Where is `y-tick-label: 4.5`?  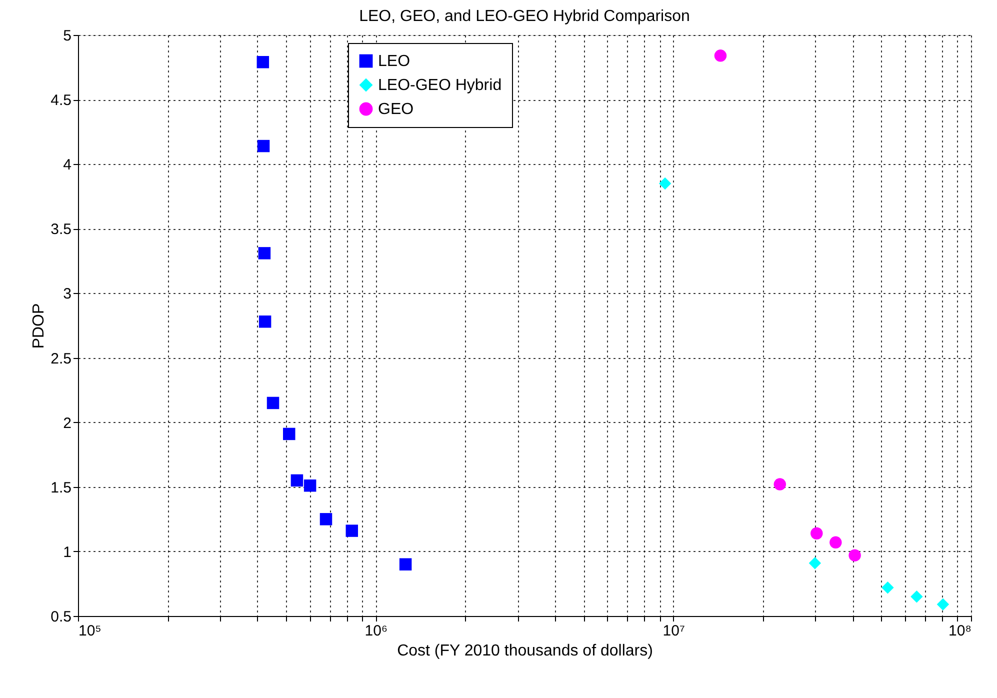
y-tick-label: 4.5 is located at coordinates (61, 101).